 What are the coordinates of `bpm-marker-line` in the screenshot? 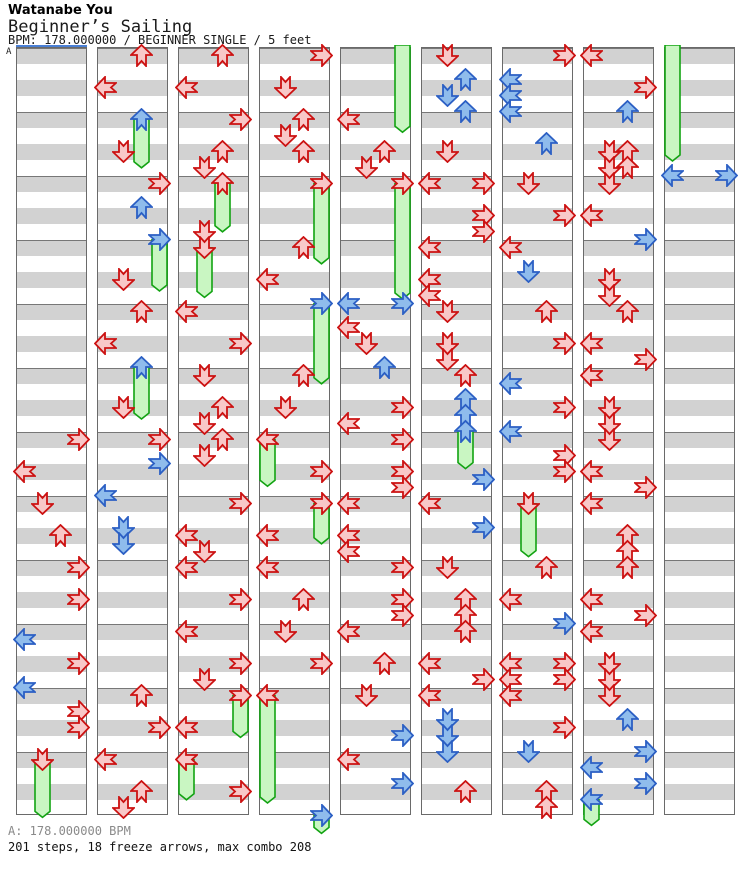 It's located at (51, 46).